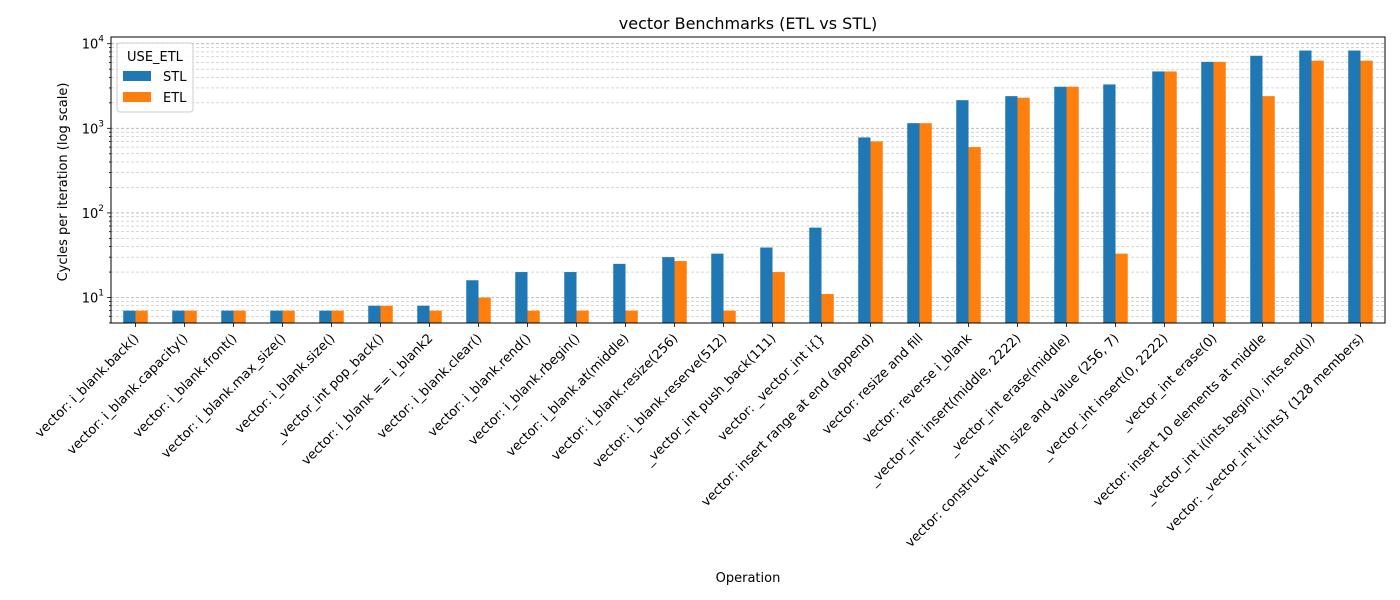  What do you see at coordinates (748, 578) in the screenshot?
I see `x-axis-label: Operation` at bounding box center [748, 578].